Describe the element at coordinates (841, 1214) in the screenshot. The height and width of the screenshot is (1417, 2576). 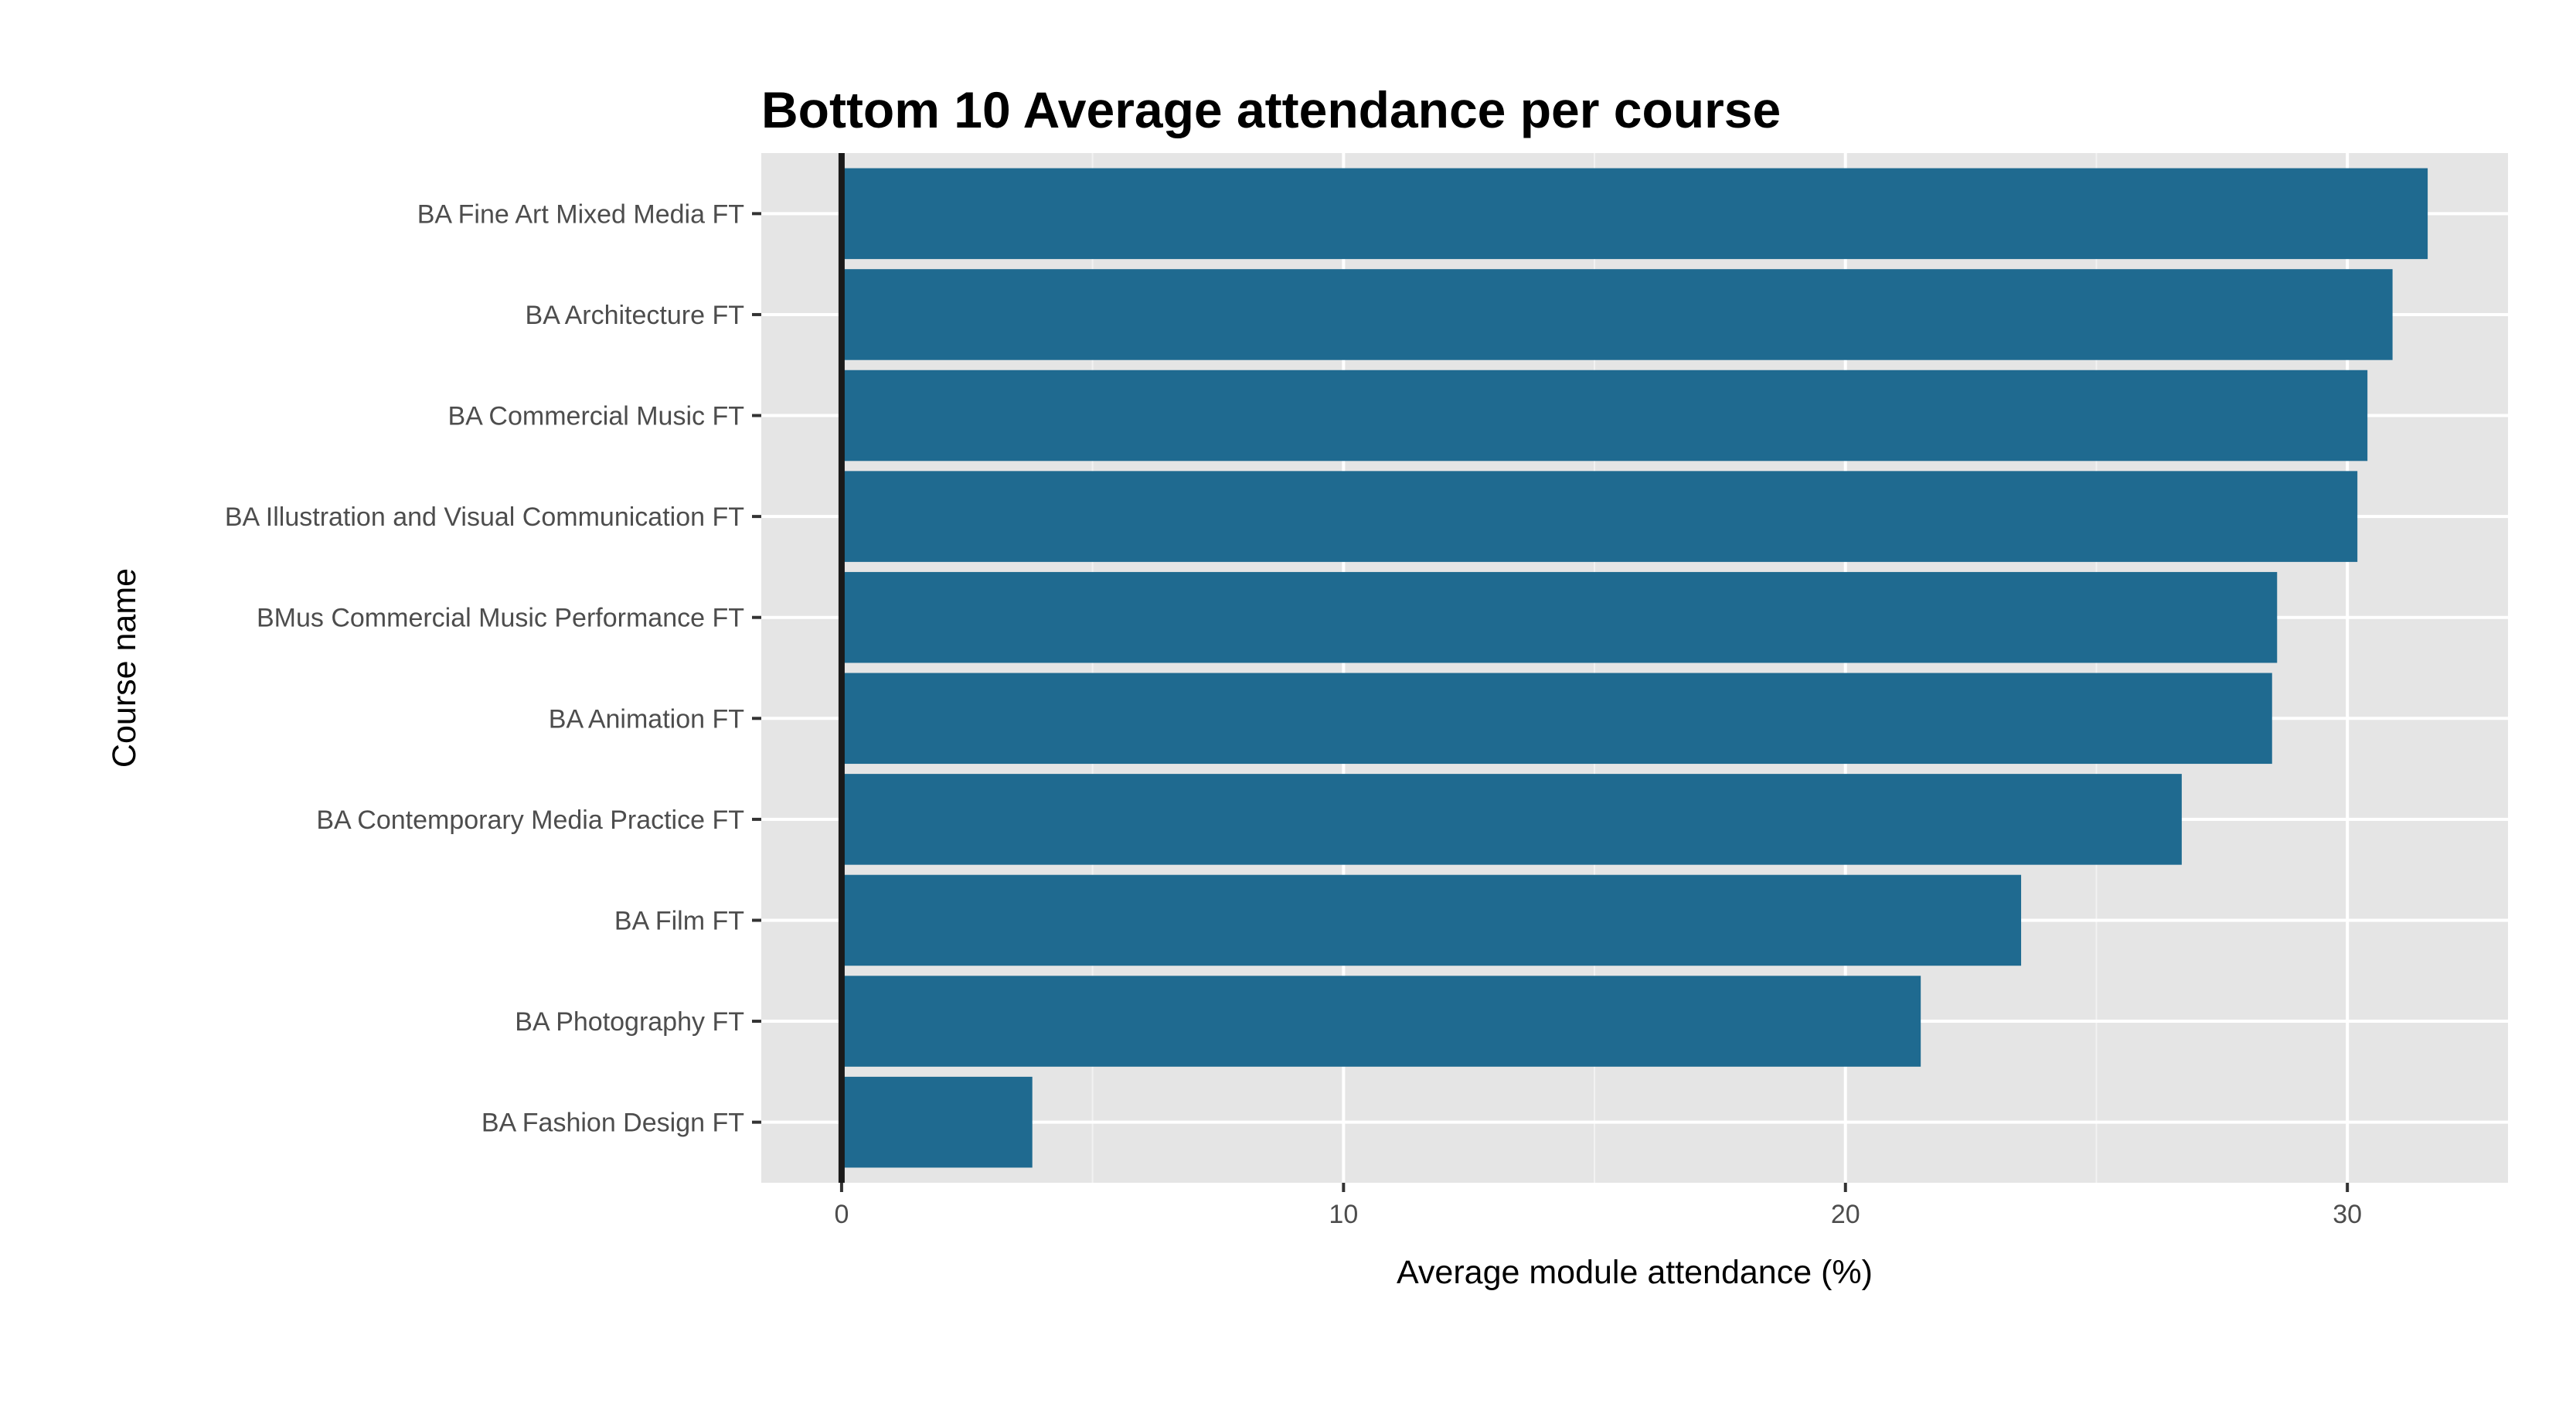
I see `x-tick-label: 0` at that location.